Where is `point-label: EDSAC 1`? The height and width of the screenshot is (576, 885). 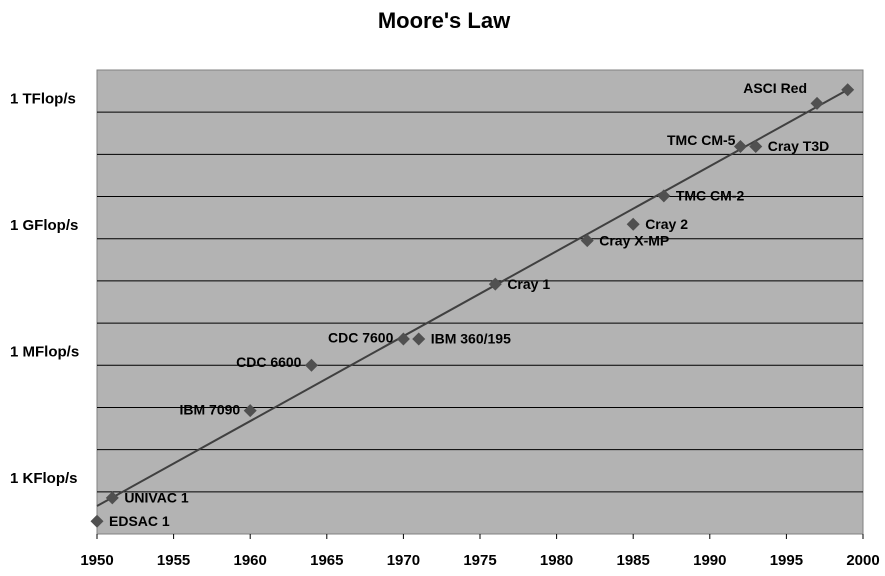 point-label: EDSAC 1 is located at coordinates (139, 521).